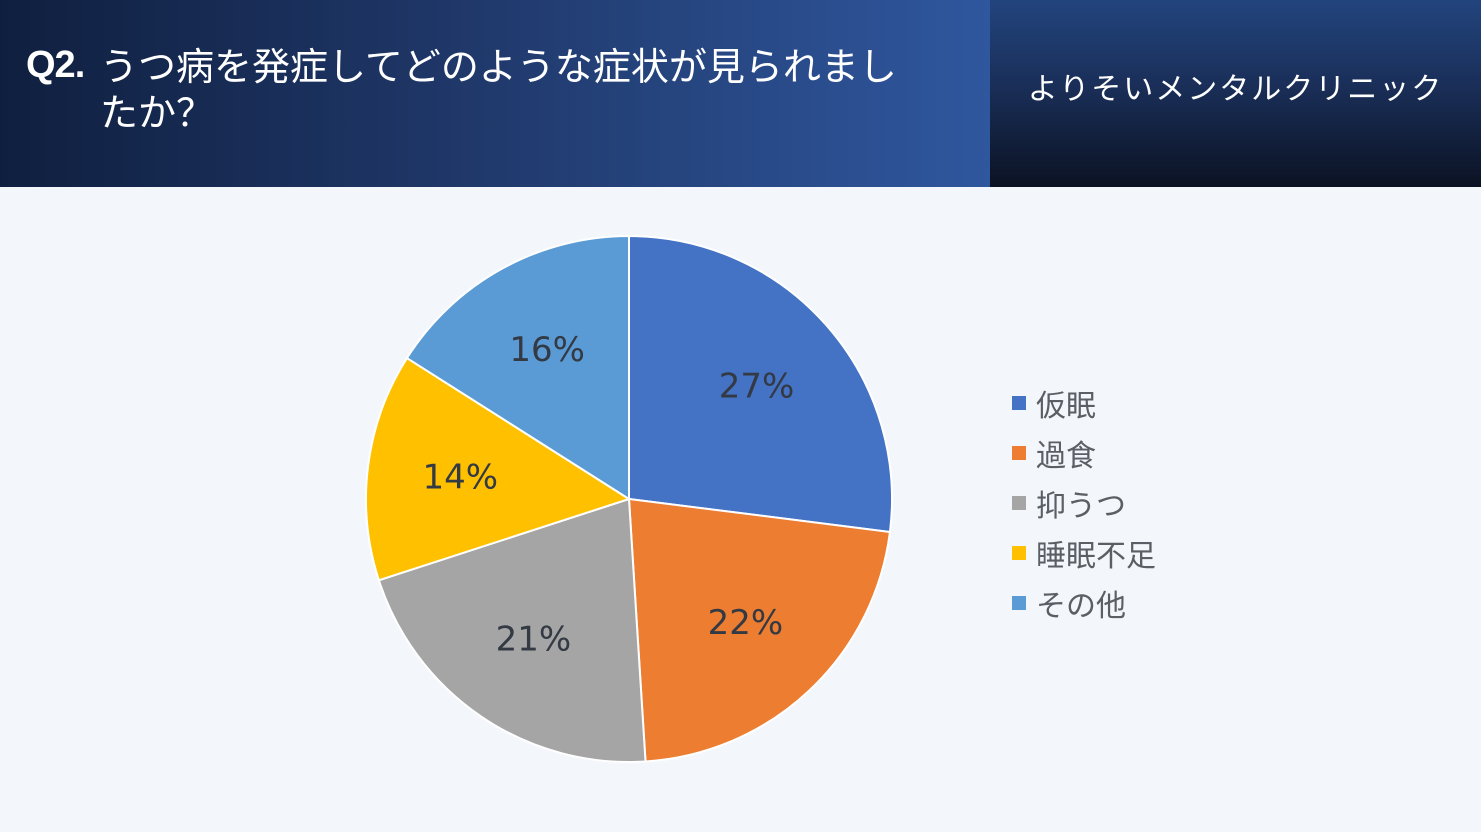 The image size is (1481, 832). I want to click on pie-value-labels: 27% 22% 21% 14% 16%, so click(609, 495).